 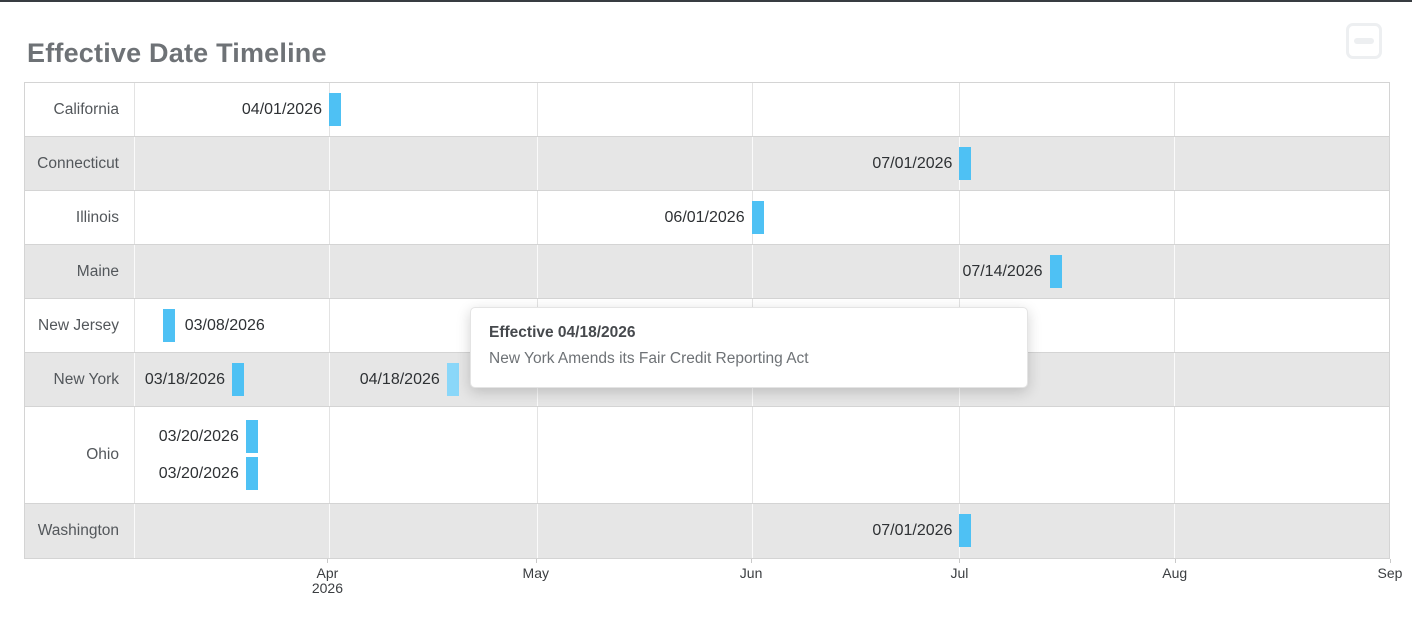 I want to click on row-track: 03/08/2026, so click(x=761, y=325).